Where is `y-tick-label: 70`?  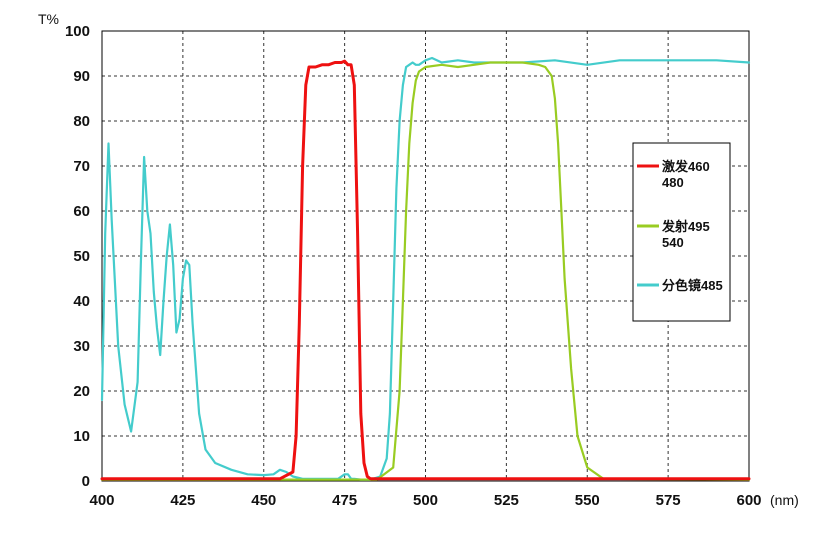 y-tick-label: 70 is located at coordinates (81, 166).